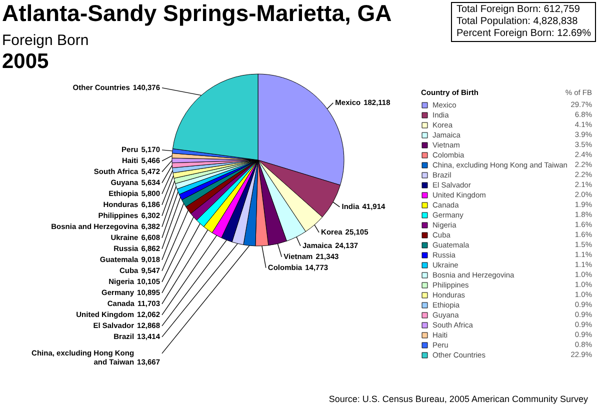  What do you see at coordinates (517, 21) in the screenshot?
I see `text: Total Population: 4,828,838` at bounding box center [517, 21].